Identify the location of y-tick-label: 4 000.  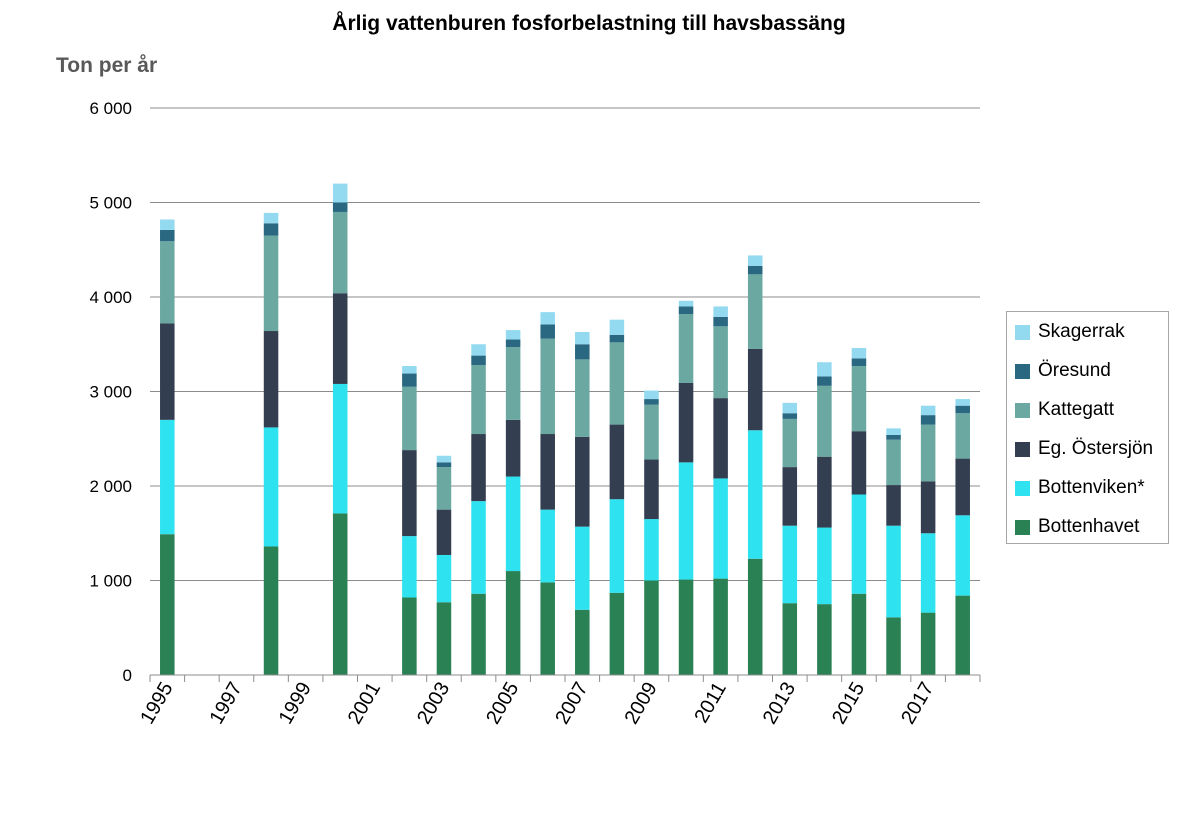
(110, 297).